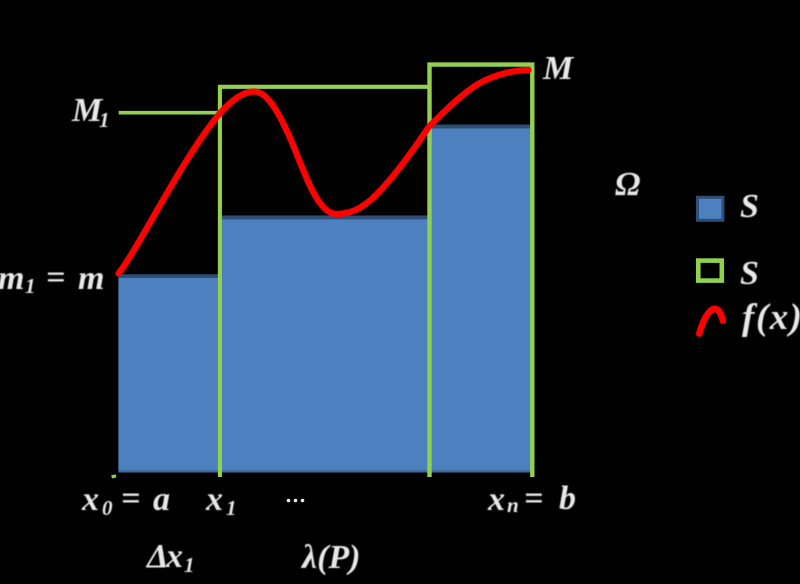  Describe the element at coordinates (567, 498) in the screenshot. I see `svg-text: b` at that location.